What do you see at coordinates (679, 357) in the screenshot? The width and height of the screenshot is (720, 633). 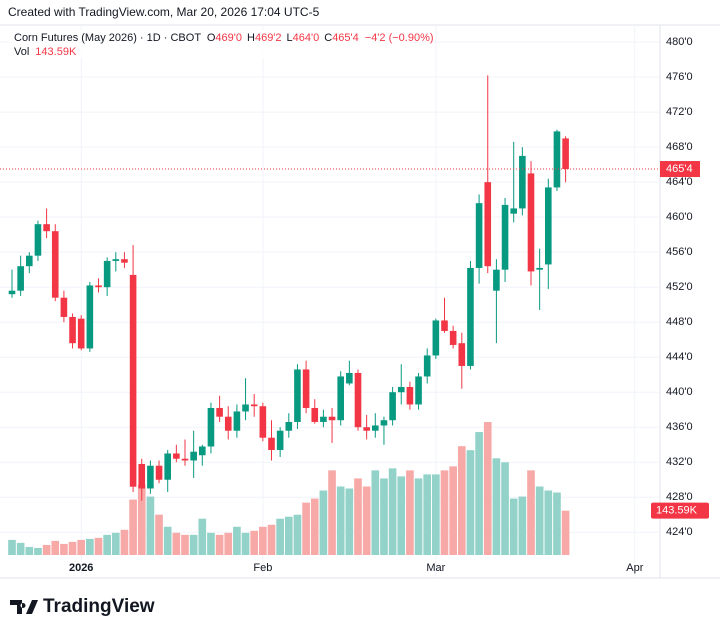 I see `y-tick-label: 444'0` at bounding box center [679, 357].